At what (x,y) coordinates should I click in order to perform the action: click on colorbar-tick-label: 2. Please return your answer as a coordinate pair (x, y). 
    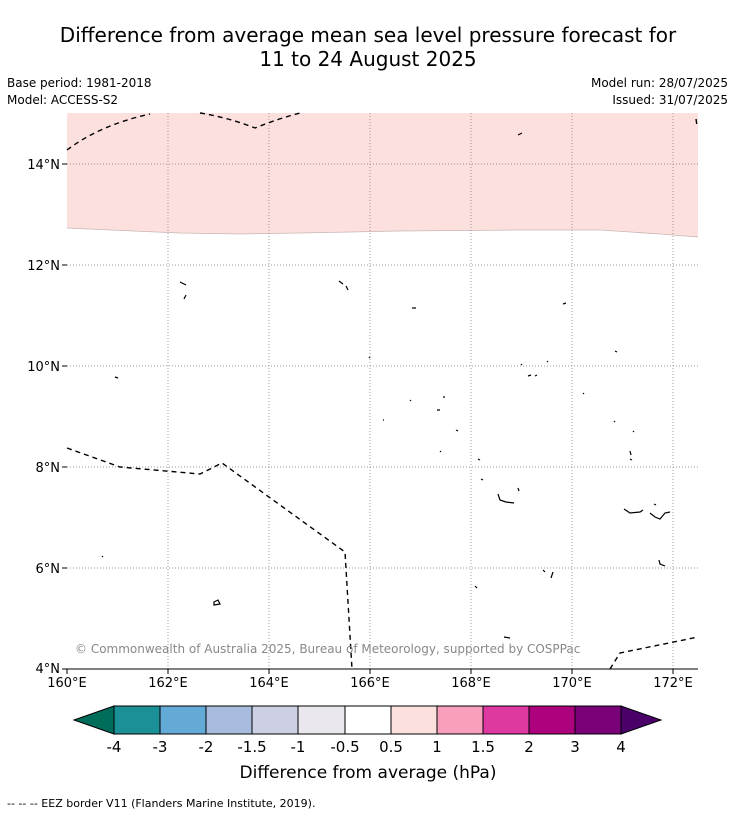
    Looking at the image, I should click on (529, 747).